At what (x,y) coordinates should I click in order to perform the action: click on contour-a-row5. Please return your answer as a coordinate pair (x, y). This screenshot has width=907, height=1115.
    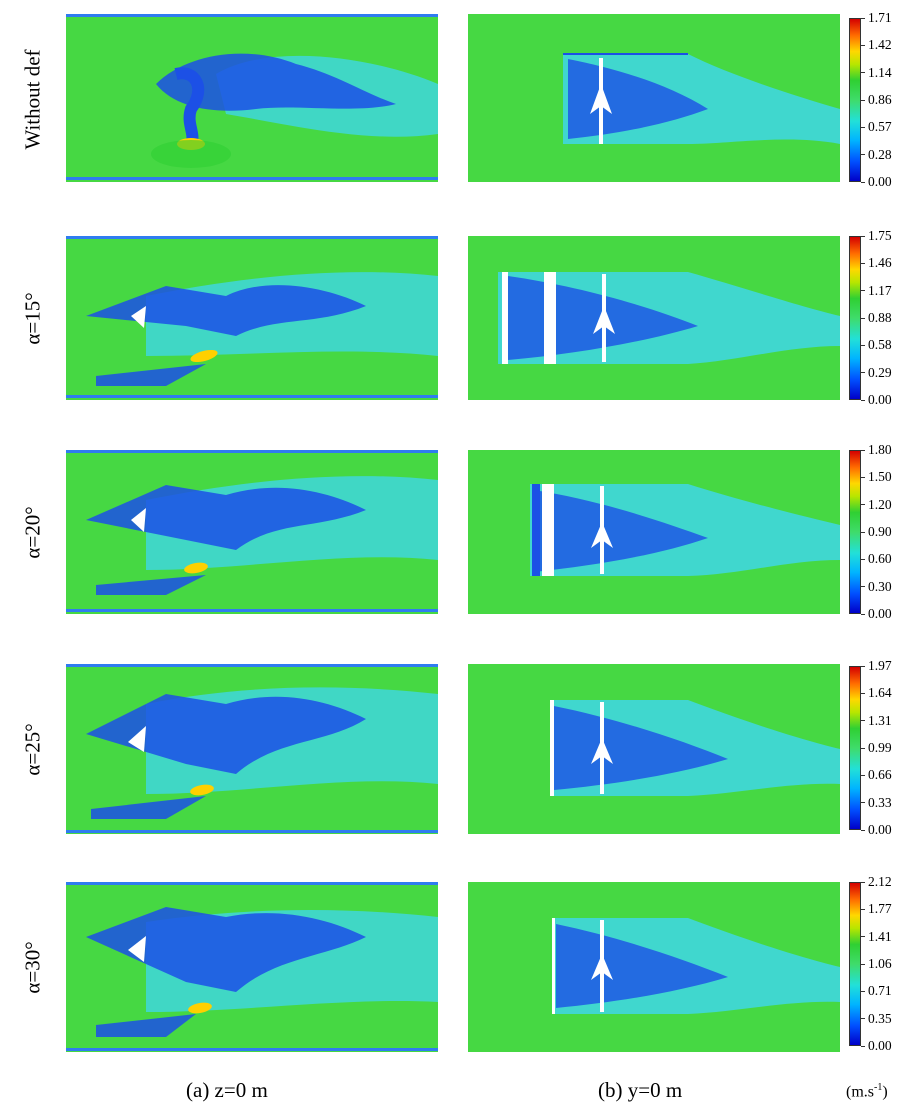
    Looking at the image, I should click on (252, 966).